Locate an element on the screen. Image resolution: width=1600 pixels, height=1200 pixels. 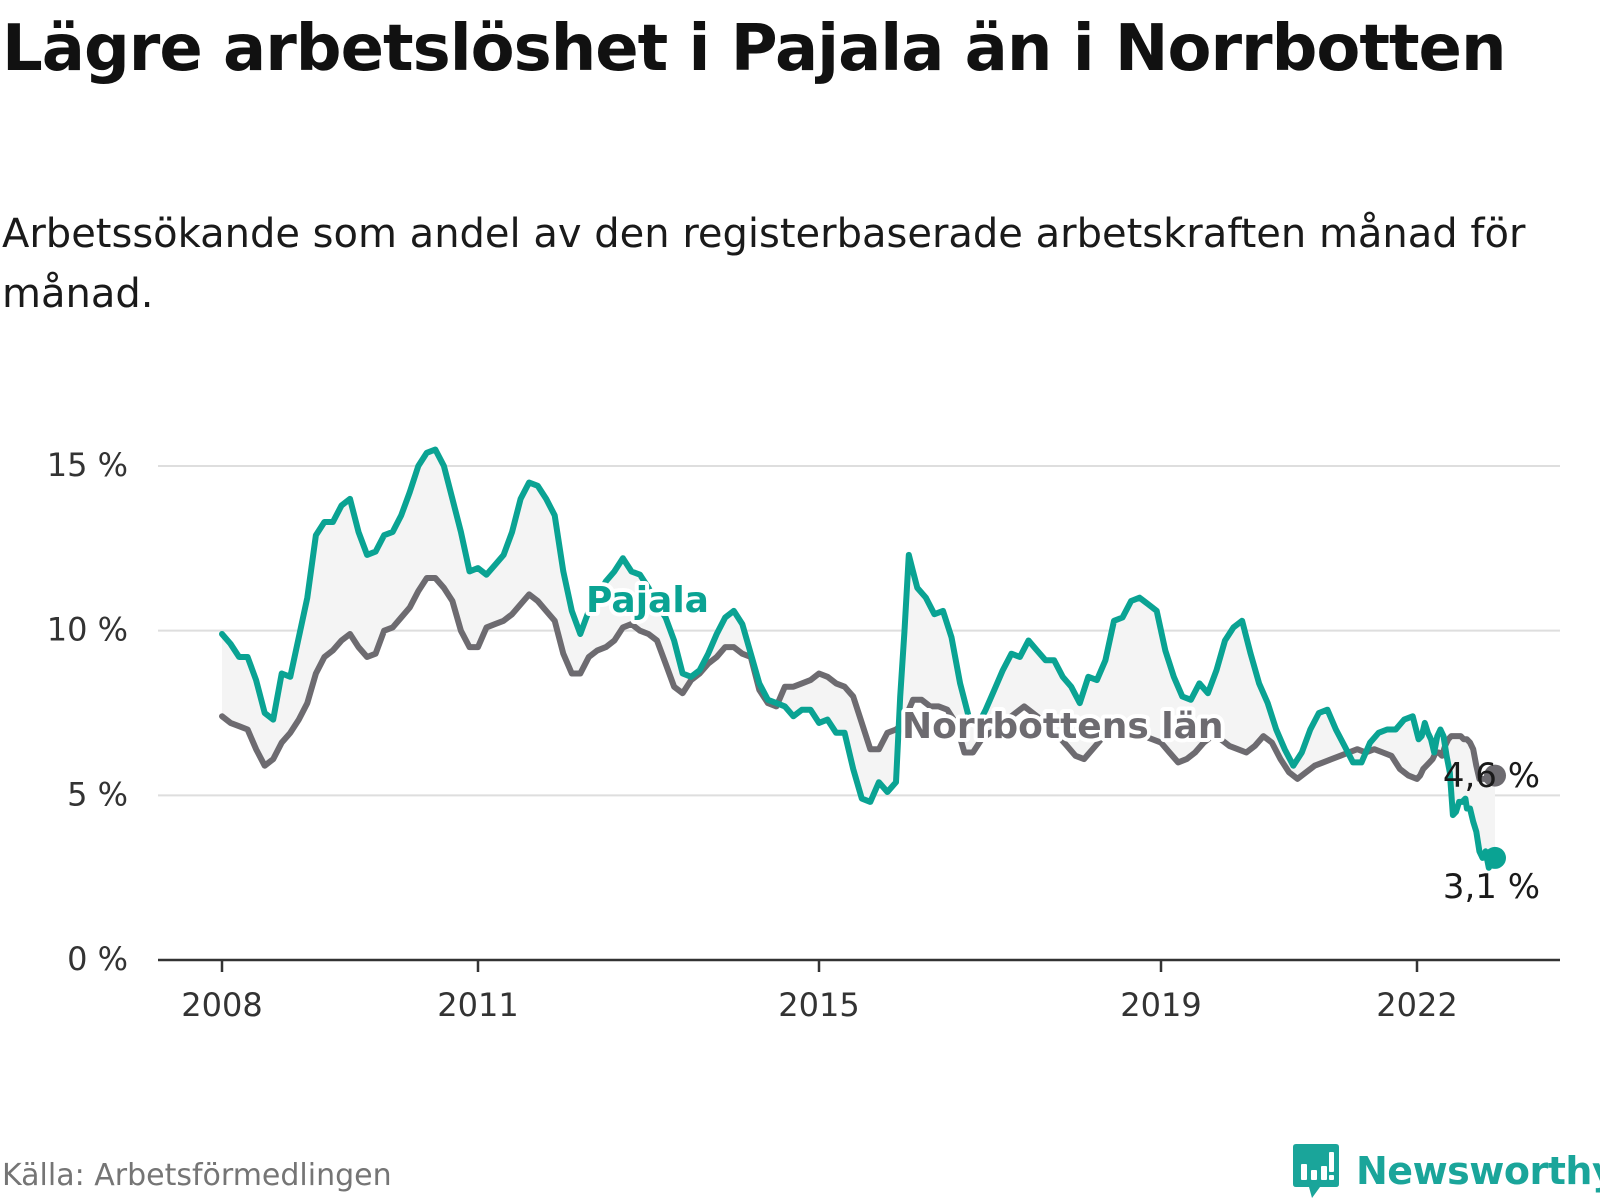
y-tick-label: 0 % is located at coordinates (97, 959).